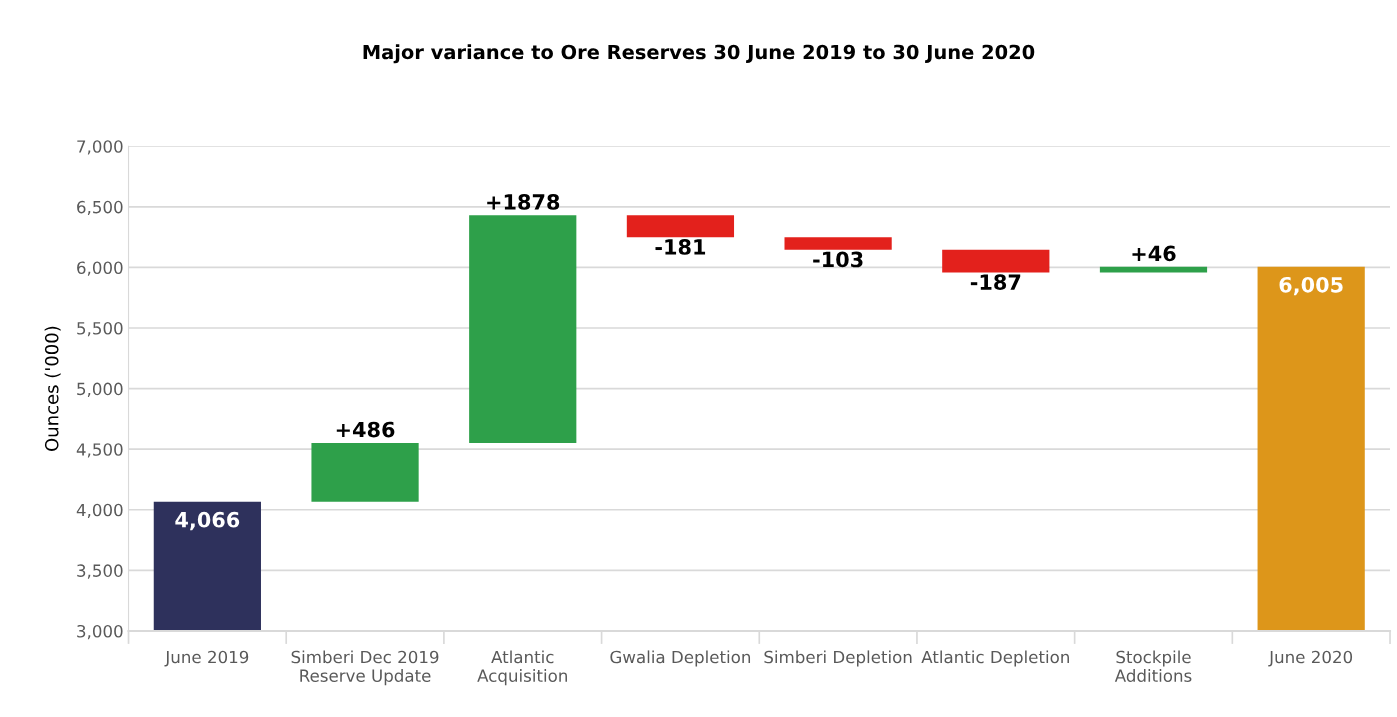  Describe the element at coordinates (365, 429) in the screenshot. I see `data-label: +486` at that location.